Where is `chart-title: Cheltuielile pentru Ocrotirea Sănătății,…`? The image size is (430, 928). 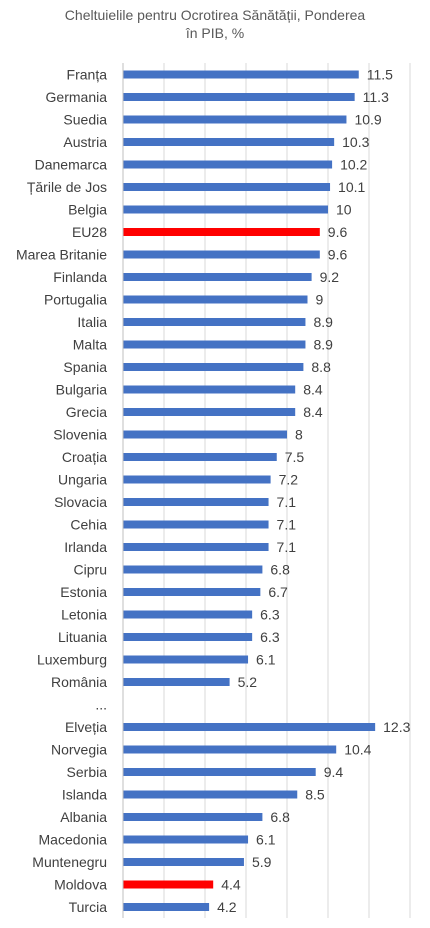
chart-title: Cheltuielile pentru Ocrotirea Sănătății,… is located at coordinates (215, 24).